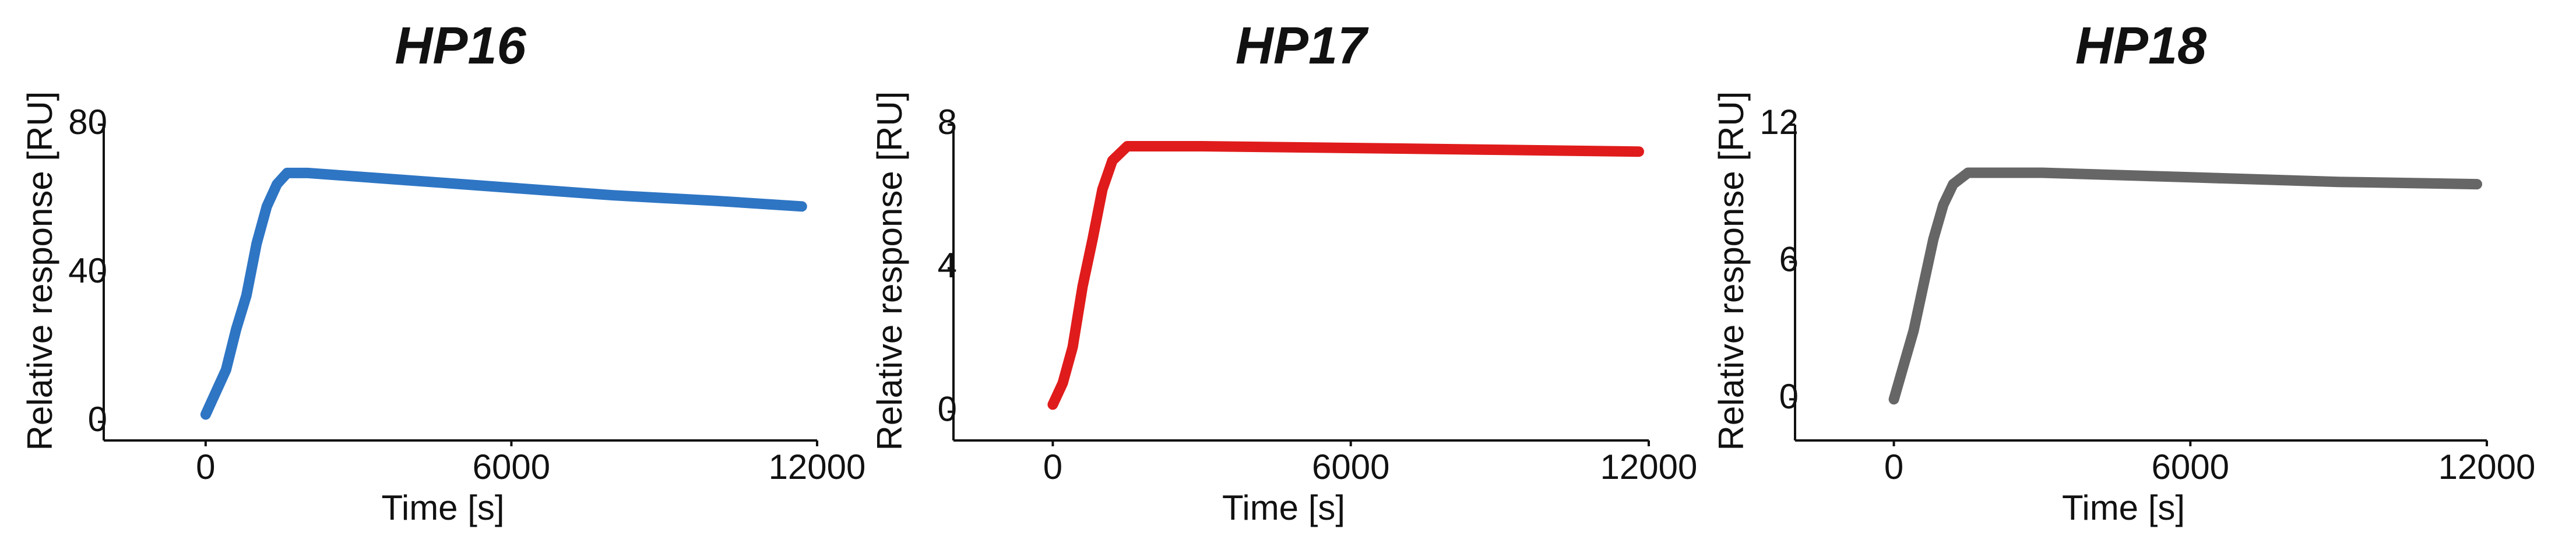  Describe the element at coordinates (1779, 122) in the screenshot. I see `y-tick-label: 12` at that location.